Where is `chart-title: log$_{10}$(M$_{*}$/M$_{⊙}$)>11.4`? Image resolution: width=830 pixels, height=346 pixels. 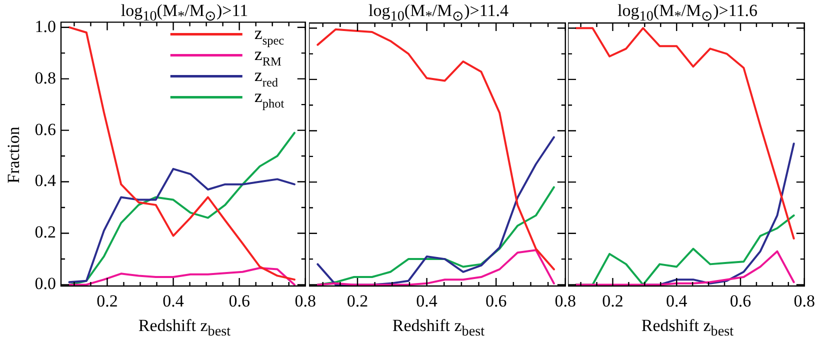 chart-title: log$_{10}$(M$_{*}$/M$_{⊙}$)>11.4 is located at coordinates (439, 13).